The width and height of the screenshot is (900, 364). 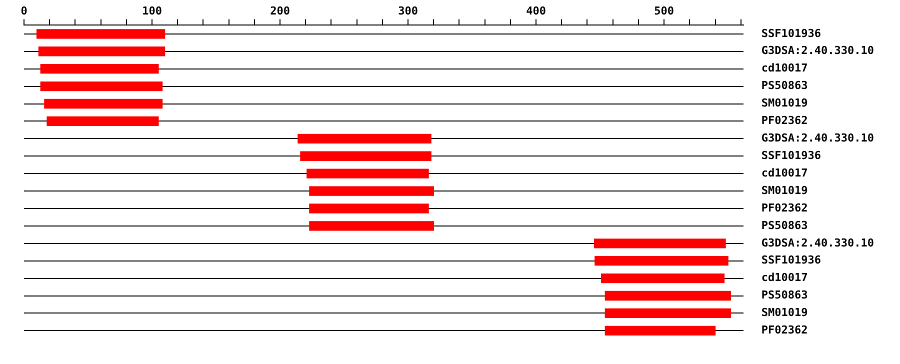 What do you see at coordinates (152, 11) in the screenshot?
I see `x-tick-label: 100` at bounding box center [152, 11].